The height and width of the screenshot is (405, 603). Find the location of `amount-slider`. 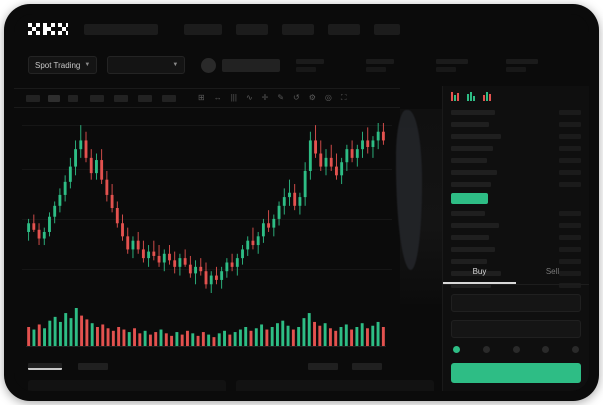

amount-slider is located at coordinates (516, 349).